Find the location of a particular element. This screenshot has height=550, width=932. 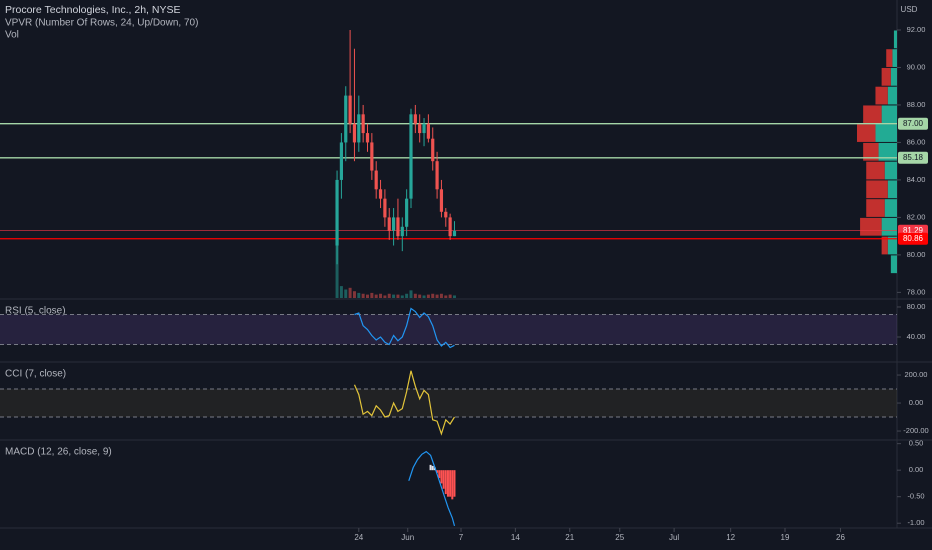

indicator-label: VPVR (Number Of Rows, 24, Up/Down, 70) is located at coordinates (101, 23).